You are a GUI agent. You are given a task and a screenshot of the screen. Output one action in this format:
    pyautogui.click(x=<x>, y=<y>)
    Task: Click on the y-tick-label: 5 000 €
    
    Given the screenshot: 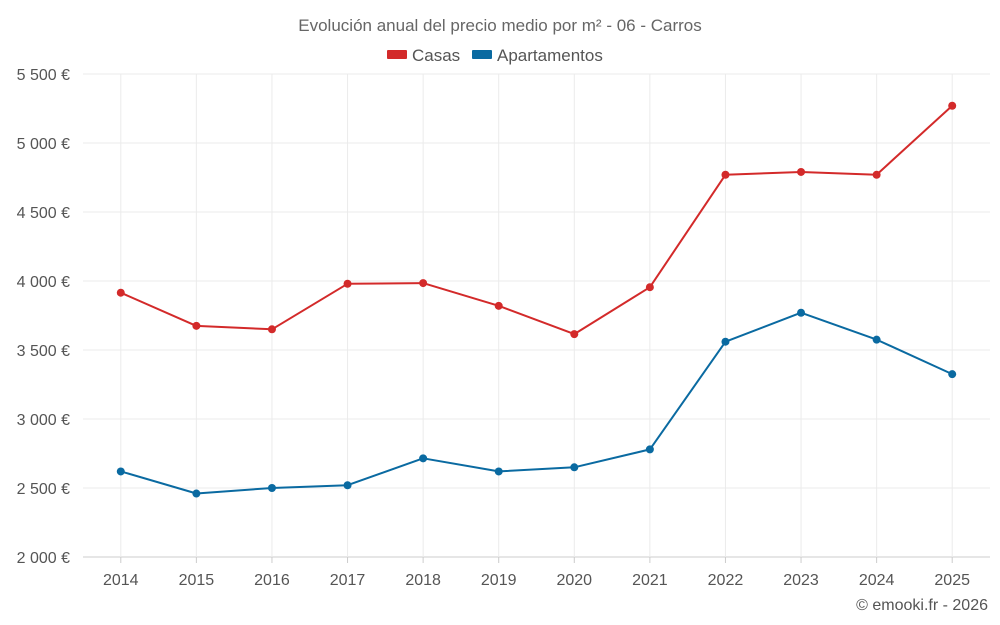 What is the action you would take?
    pyautogui.click(x=43, y=144)
    